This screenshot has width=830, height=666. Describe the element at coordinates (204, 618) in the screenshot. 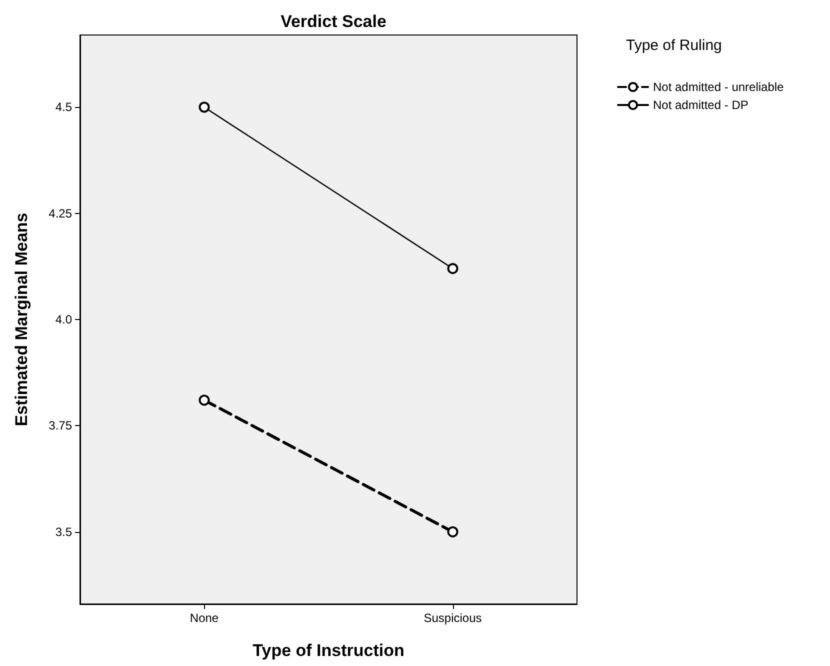

I see `x-tick-label: None` at that location.